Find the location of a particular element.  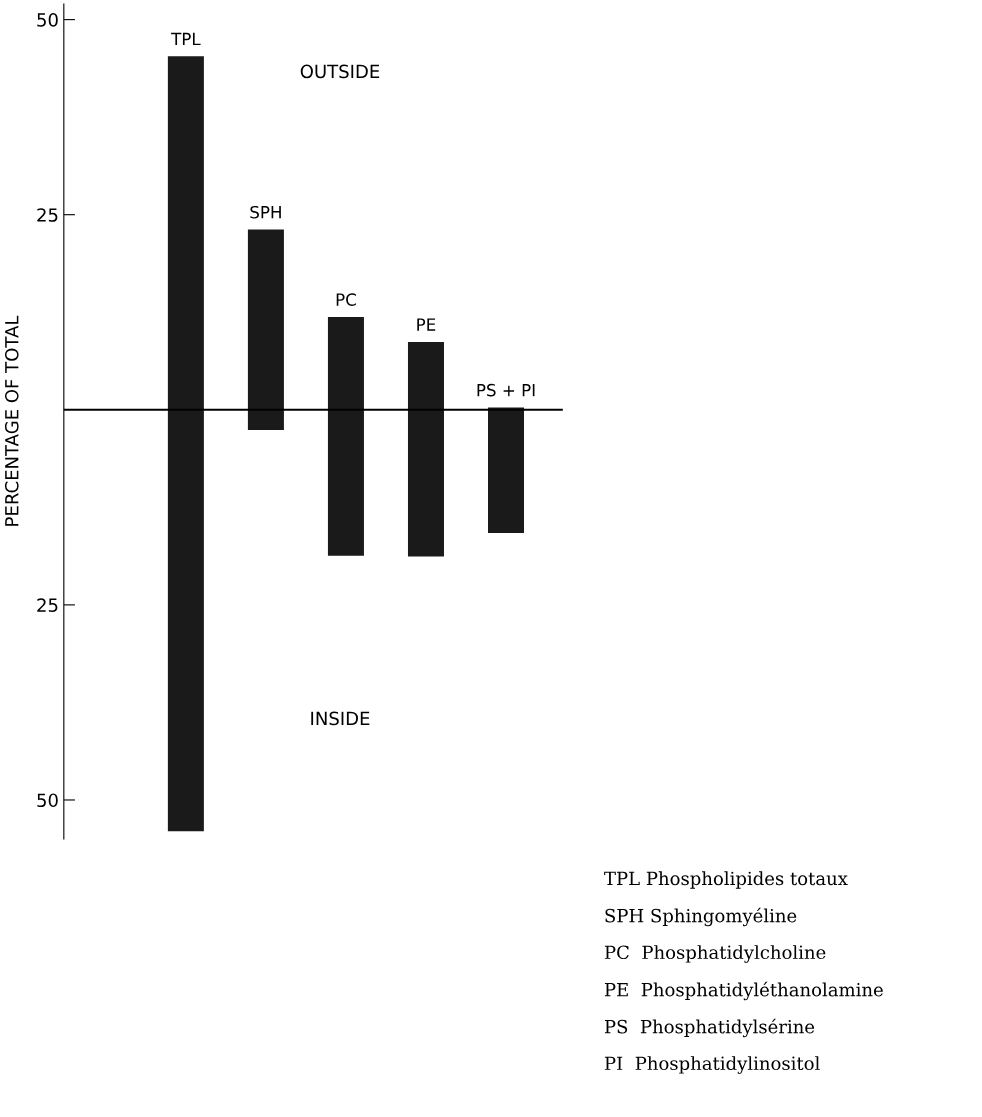

y-axis-title: PERCENTAGE OF TOTAL is located at coordinates (11, 420).